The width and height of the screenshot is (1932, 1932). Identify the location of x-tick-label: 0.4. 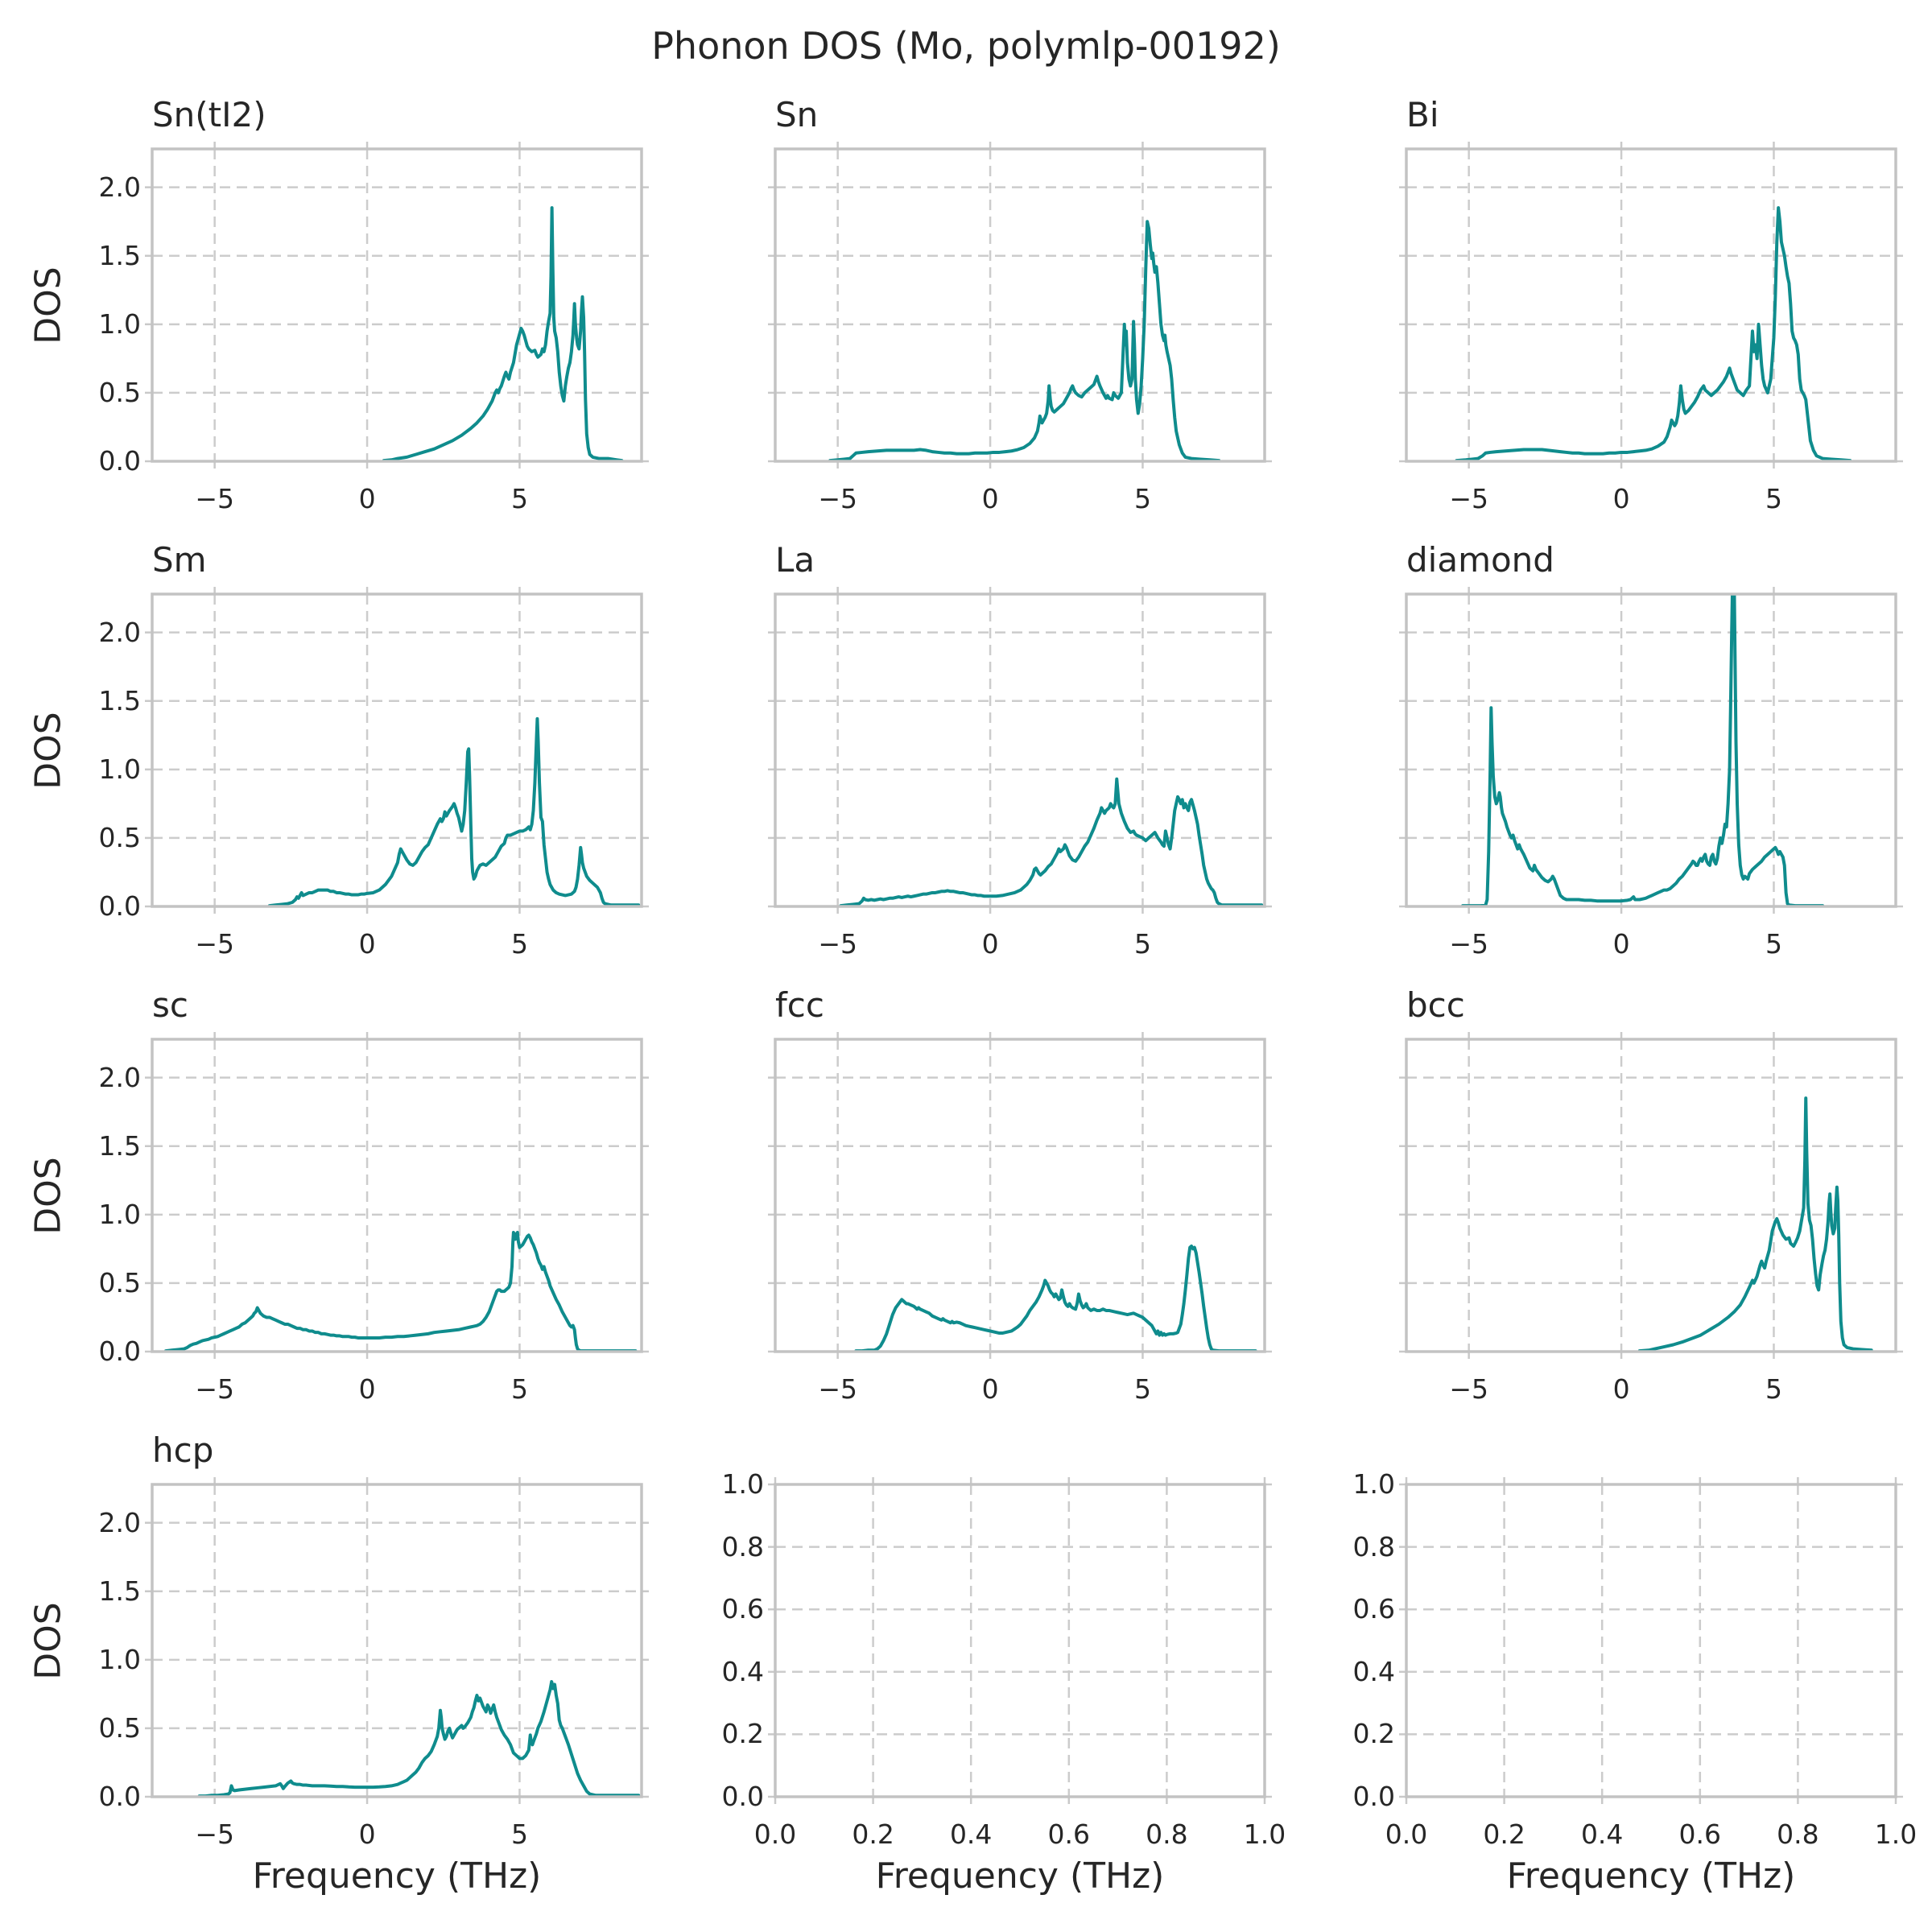
(1602, 1834).